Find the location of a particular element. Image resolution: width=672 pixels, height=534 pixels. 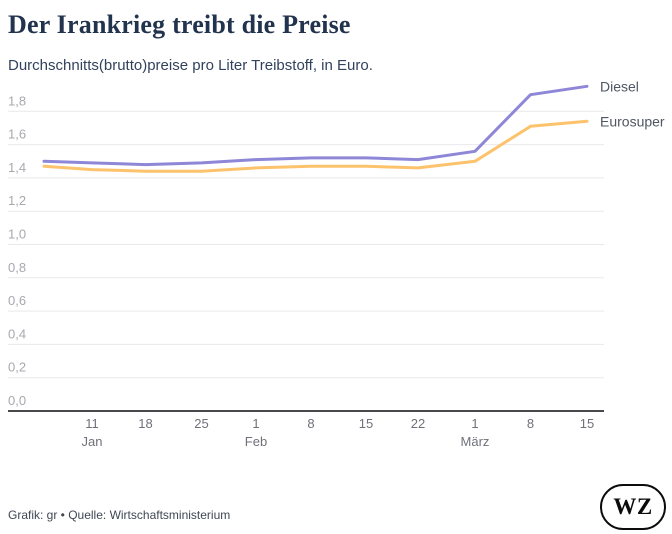

y-tick-label: 0,2 is located at coordinates (17, 367).